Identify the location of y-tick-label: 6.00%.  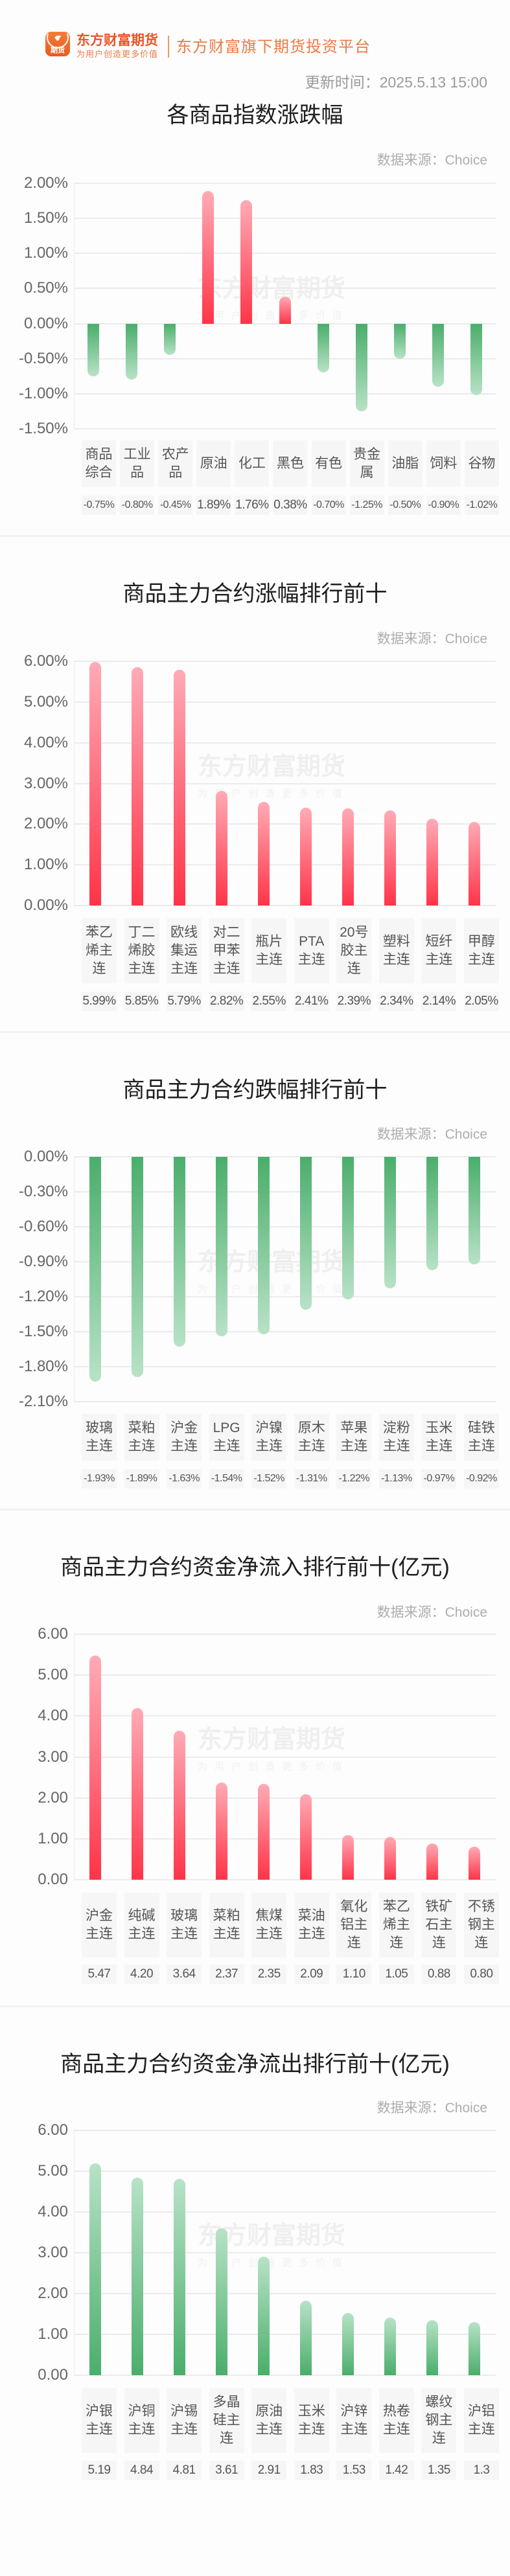
(45, 661).